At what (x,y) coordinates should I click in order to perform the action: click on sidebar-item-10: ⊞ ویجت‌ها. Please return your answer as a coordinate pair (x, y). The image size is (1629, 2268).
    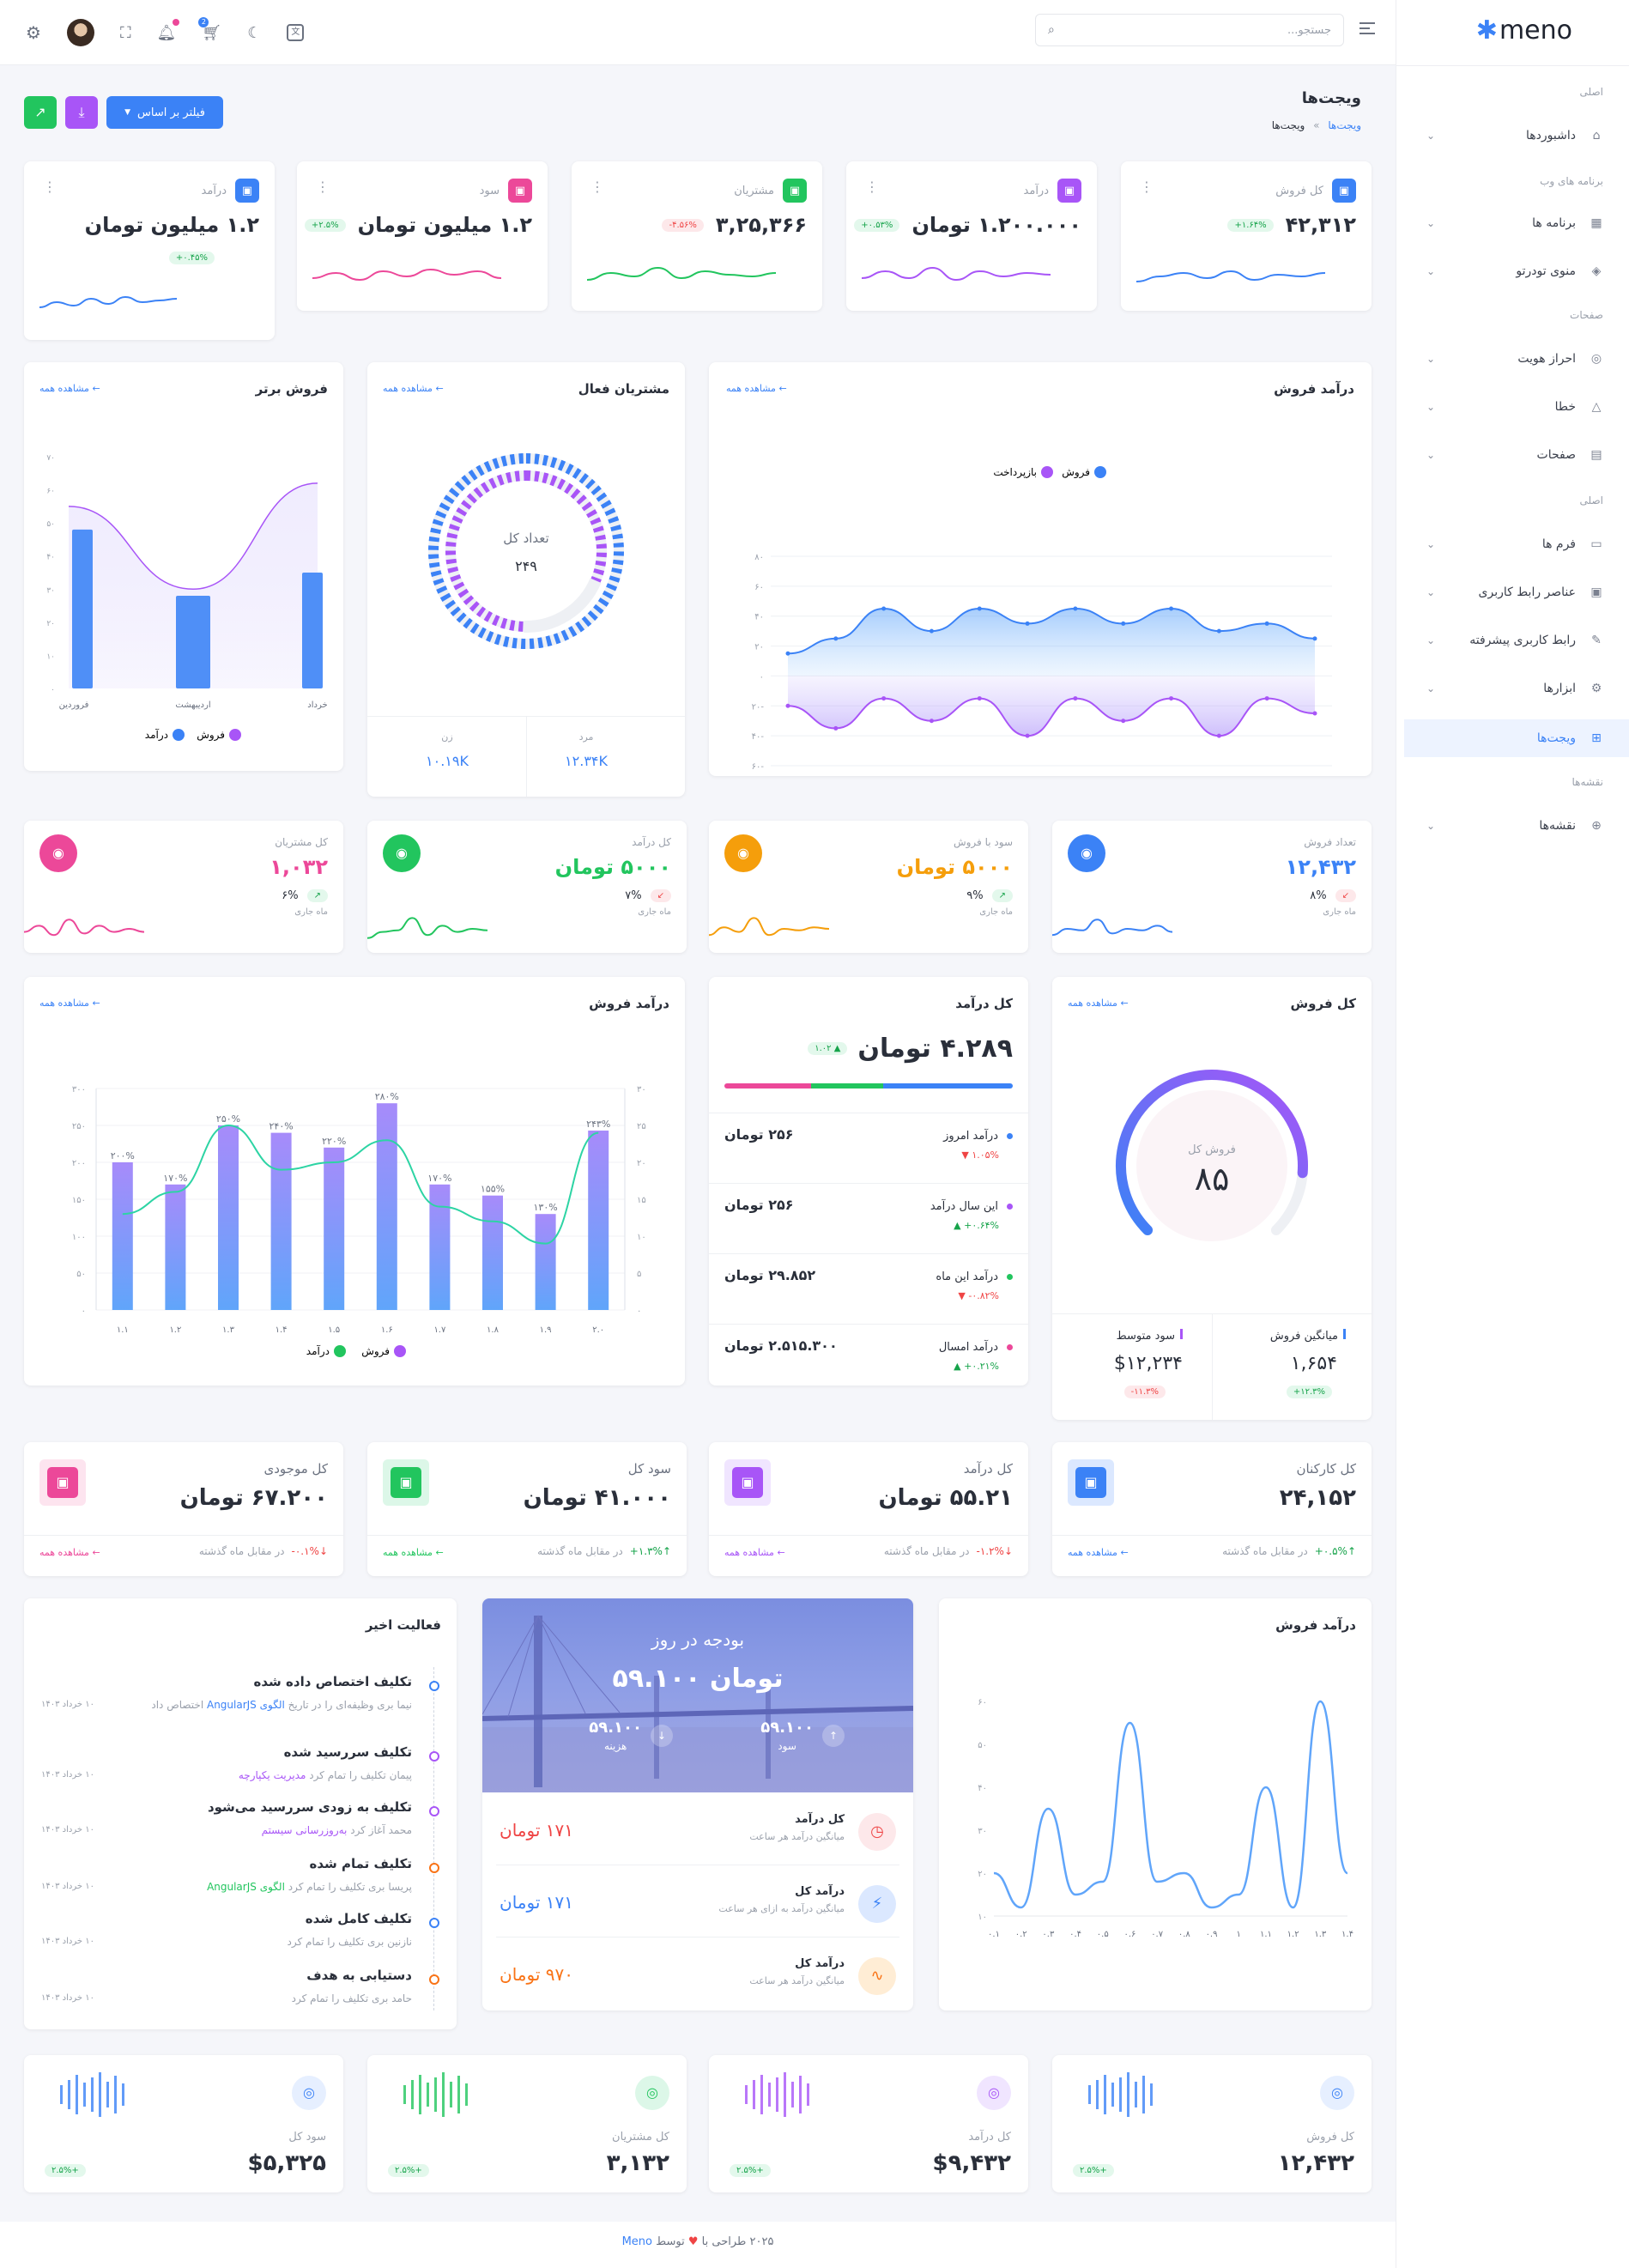
    Looking at the image, I should click on (1516, 738).